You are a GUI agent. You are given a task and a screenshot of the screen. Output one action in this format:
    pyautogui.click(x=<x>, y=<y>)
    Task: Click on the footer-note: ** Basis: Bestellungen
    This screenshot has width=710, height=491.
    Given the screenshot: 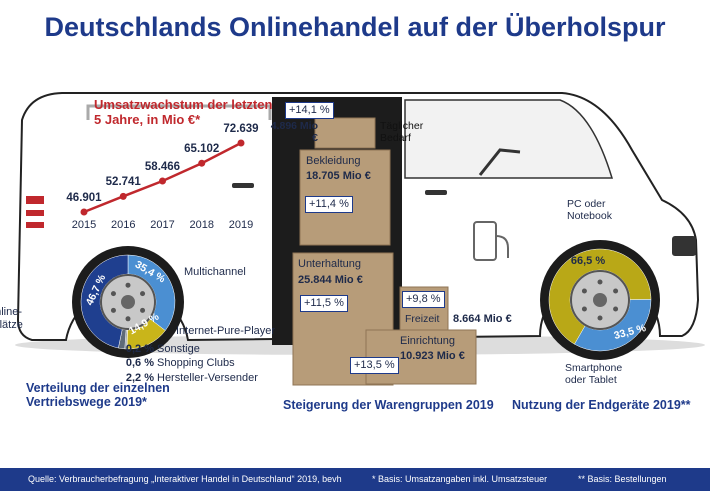 What is the action you would take?
    pyautogui.click(x=622, y=479)
    